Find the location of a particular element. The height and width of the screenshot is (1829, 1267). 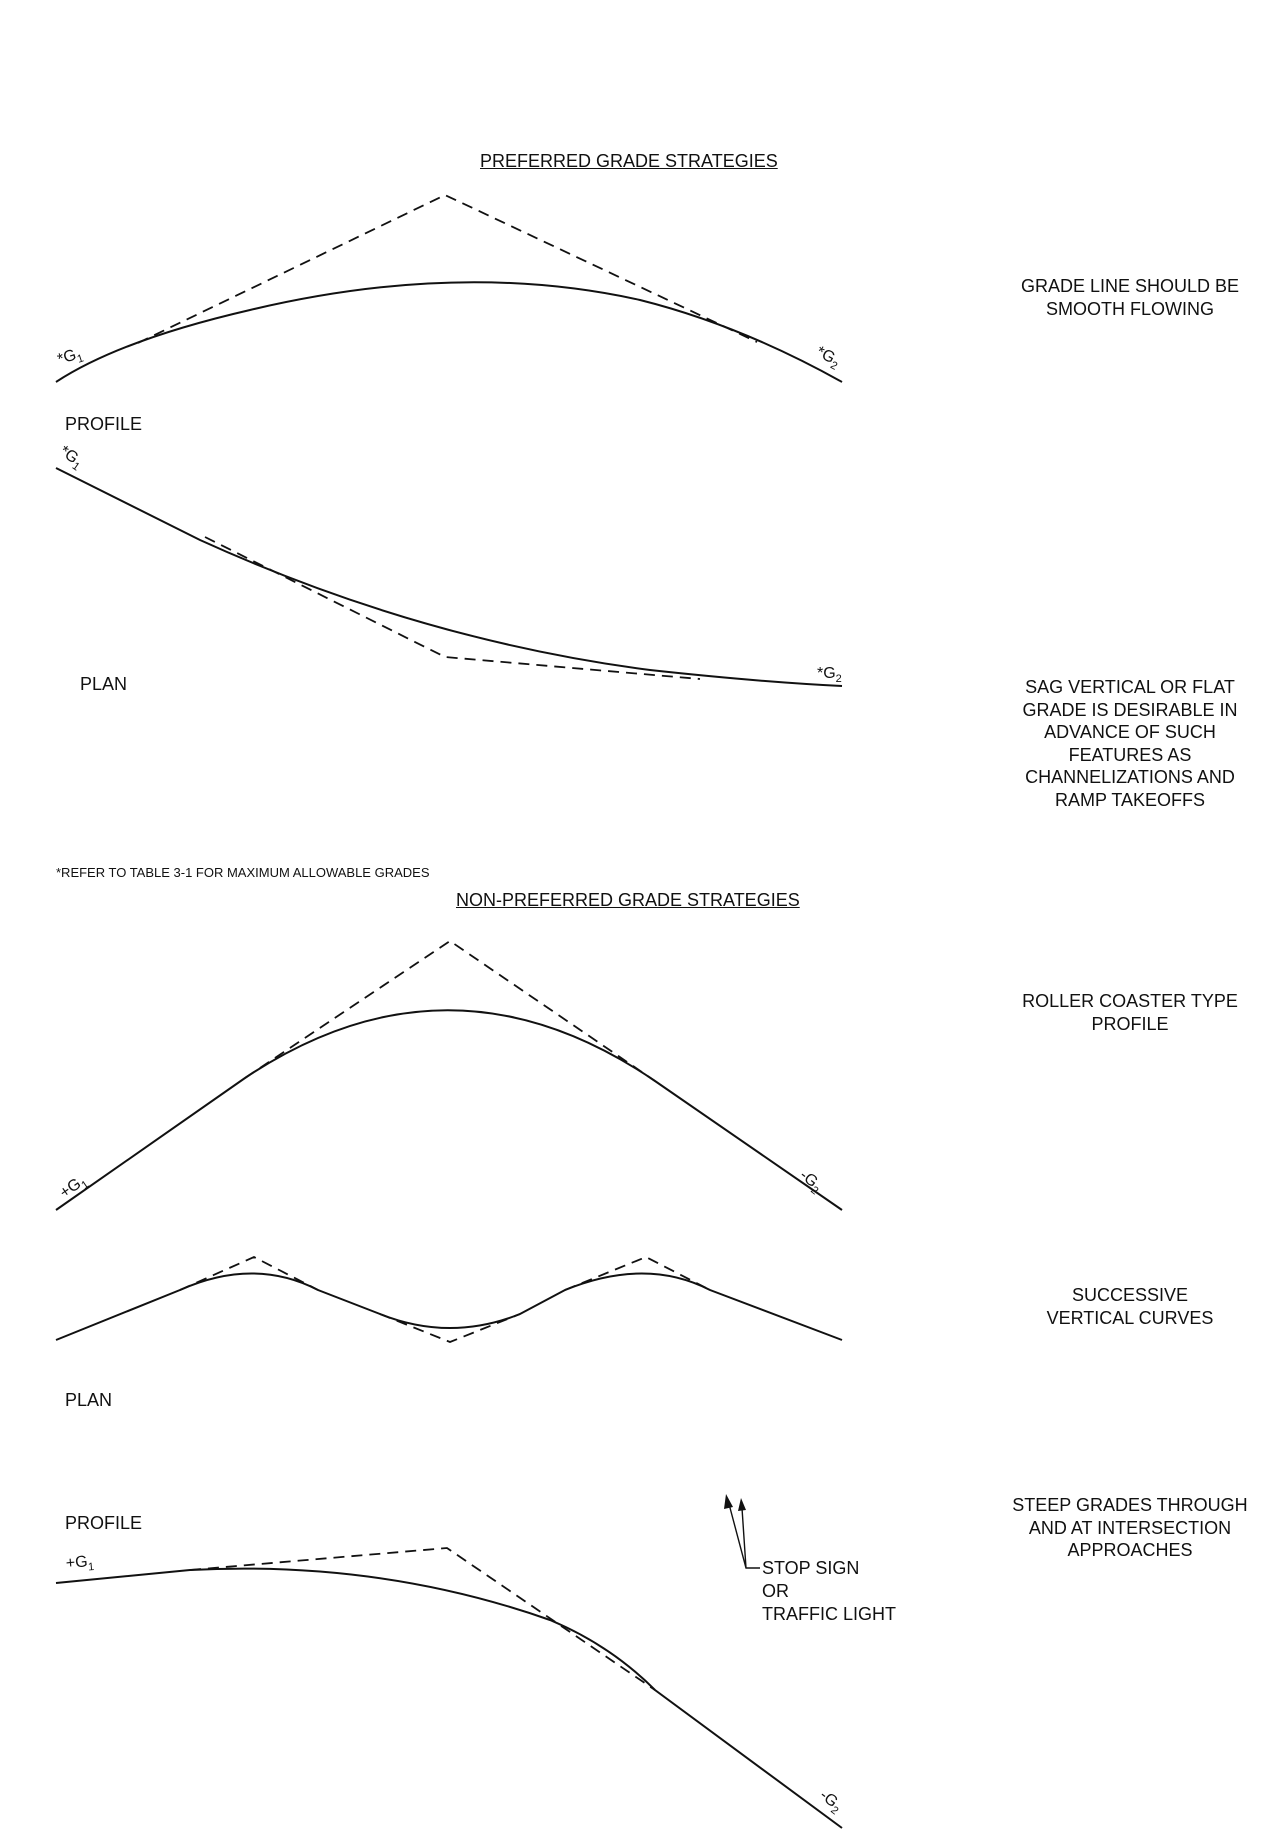

preferred-sag-tangents is located at coordinates (452, 608).